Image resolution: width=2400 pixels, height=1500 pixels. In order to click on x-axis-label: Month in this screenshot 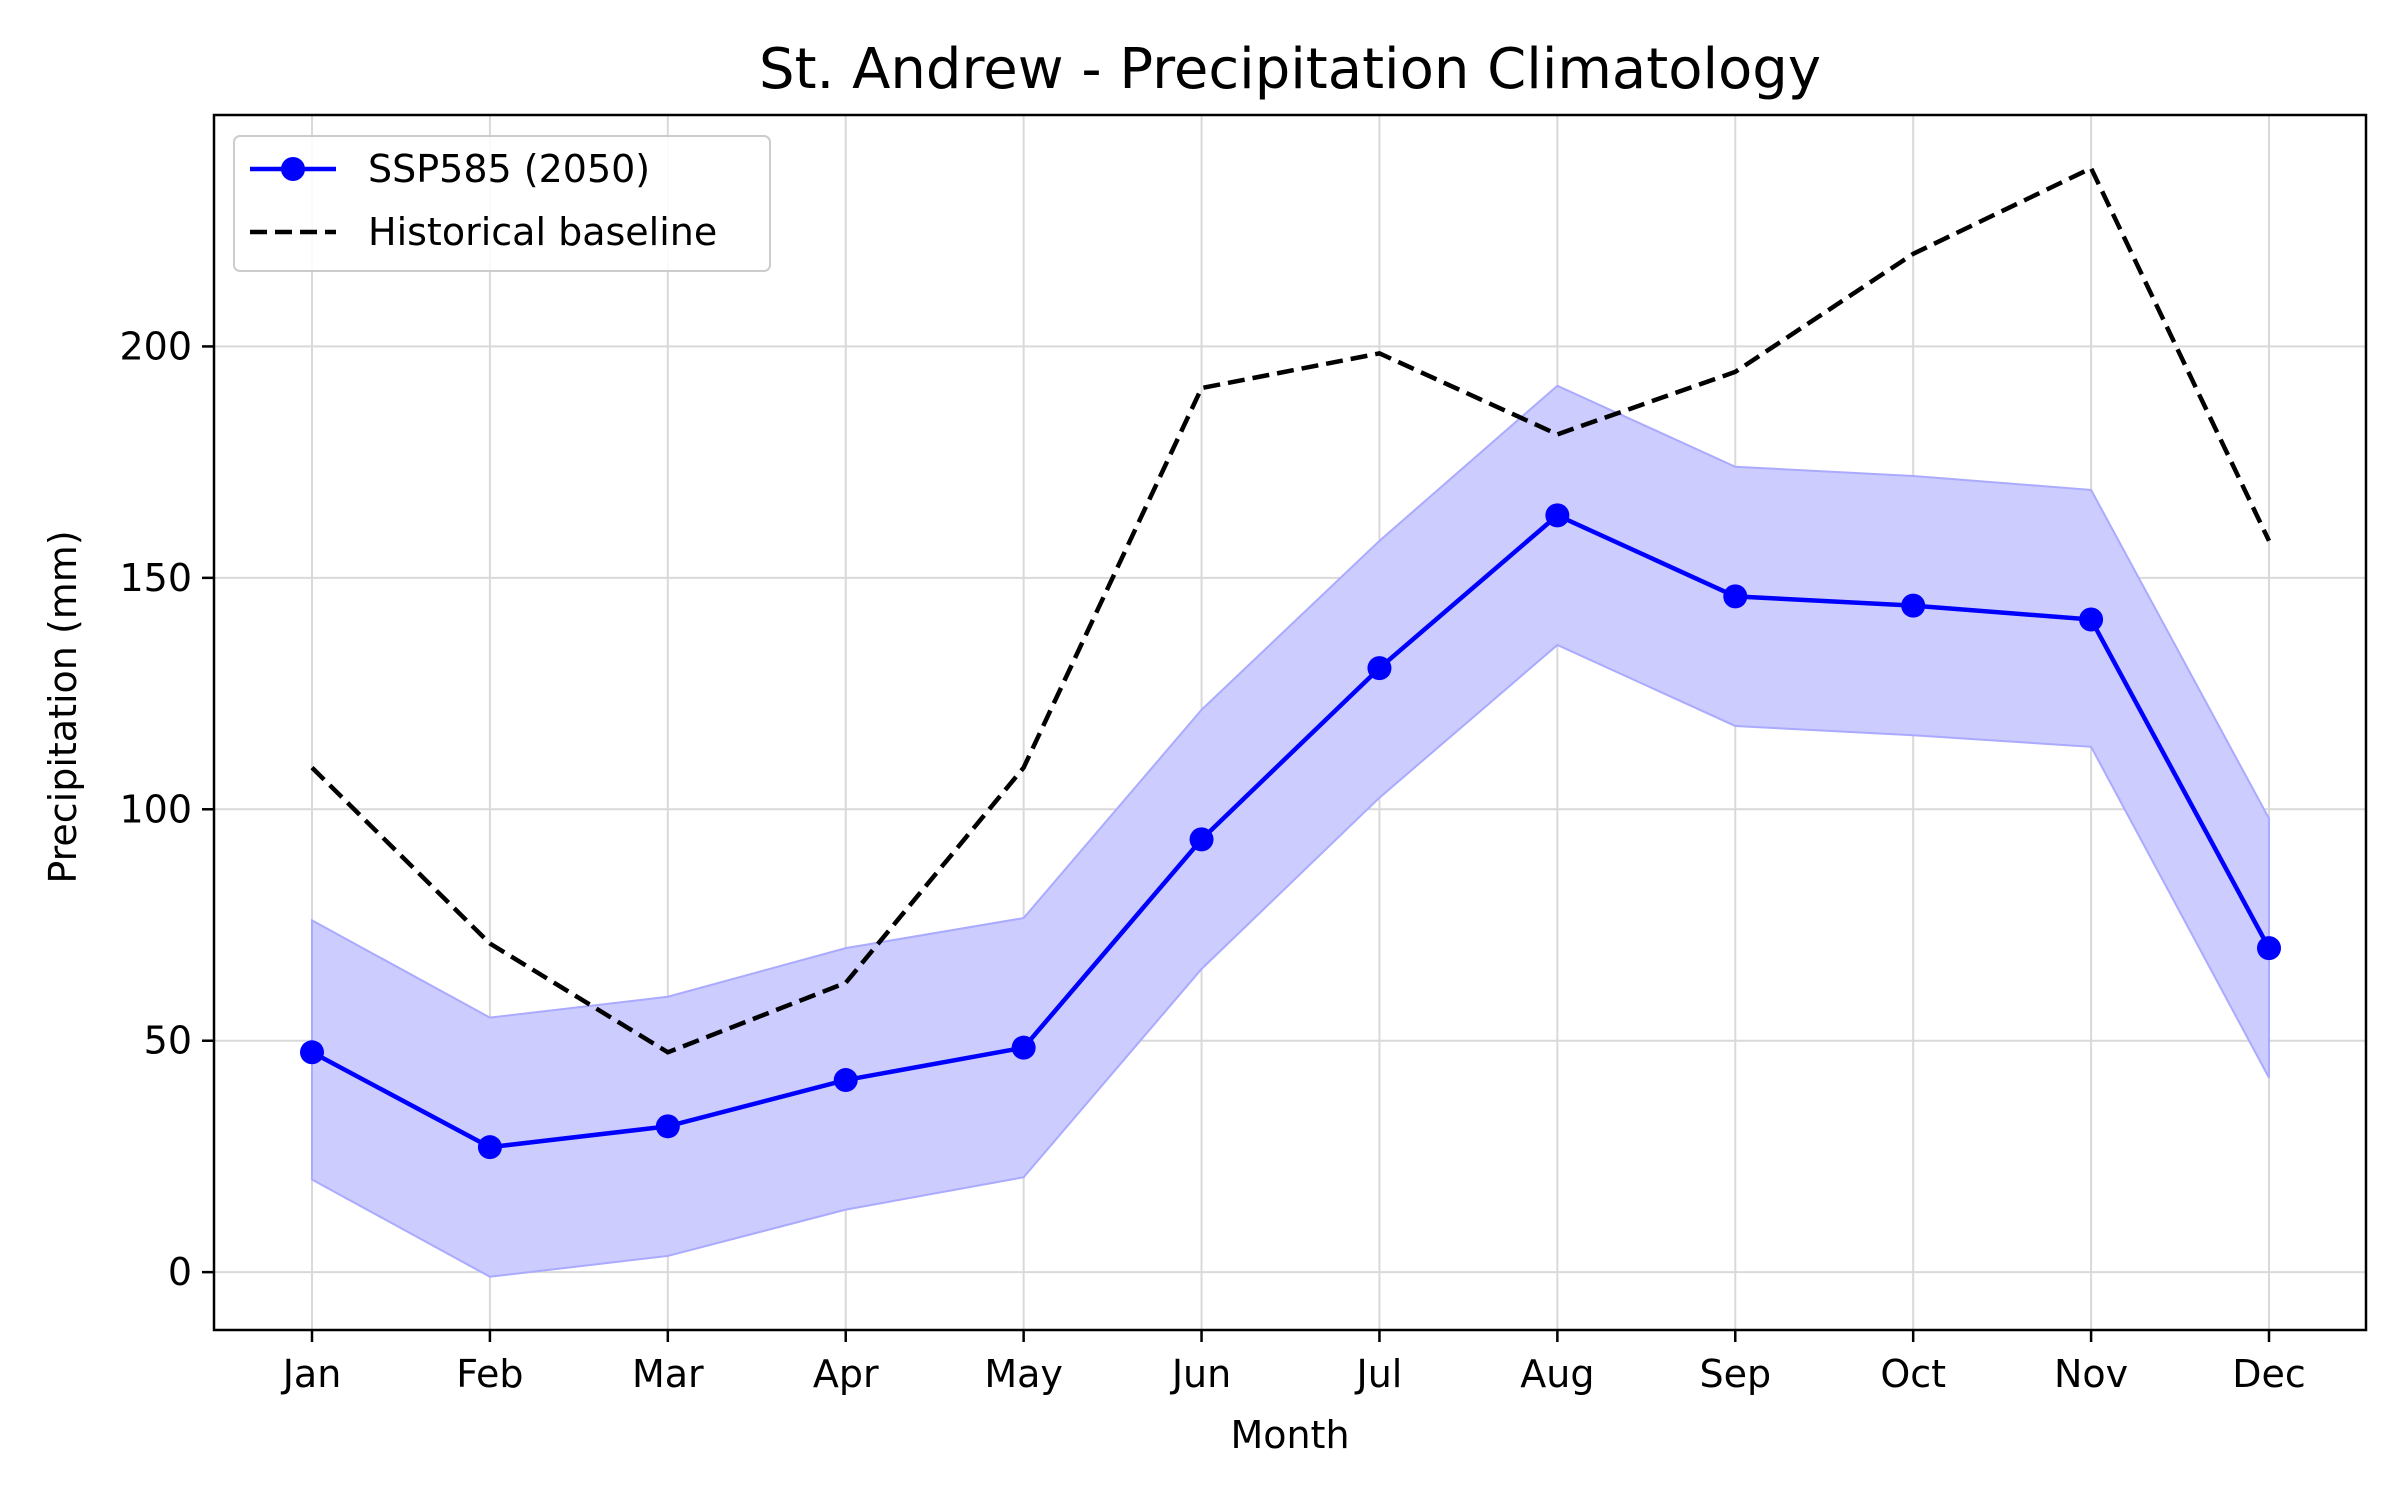, I will do `click(1289, 1435)`.